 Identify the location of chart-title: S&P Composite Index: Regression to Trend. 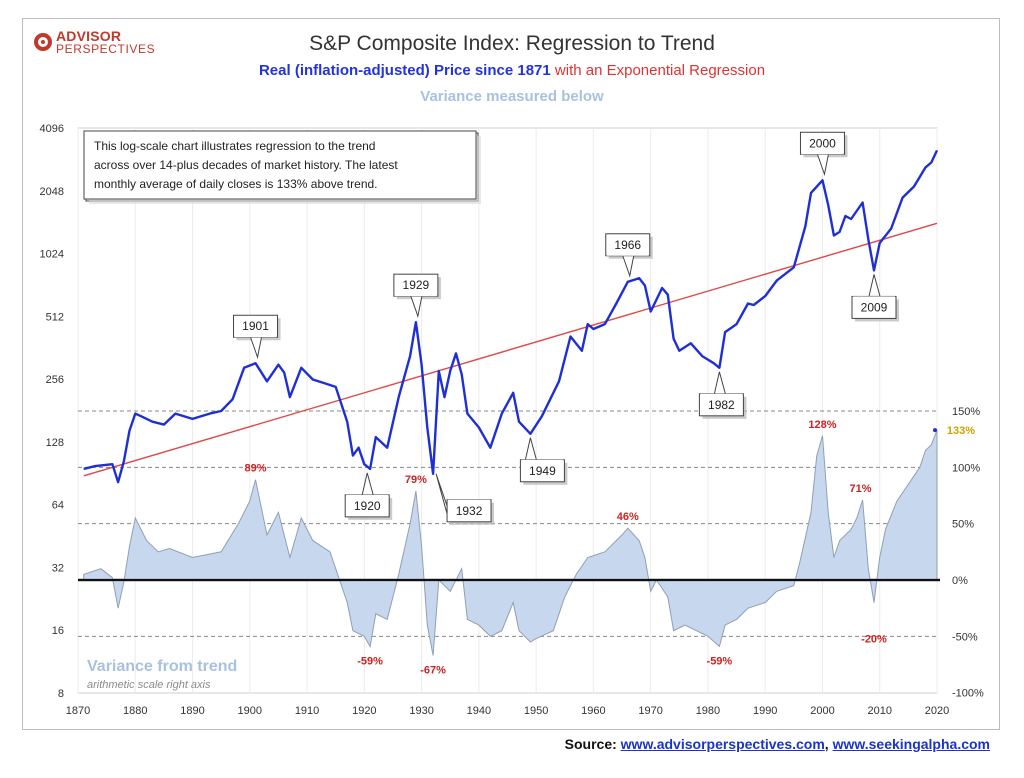
(512, 43).